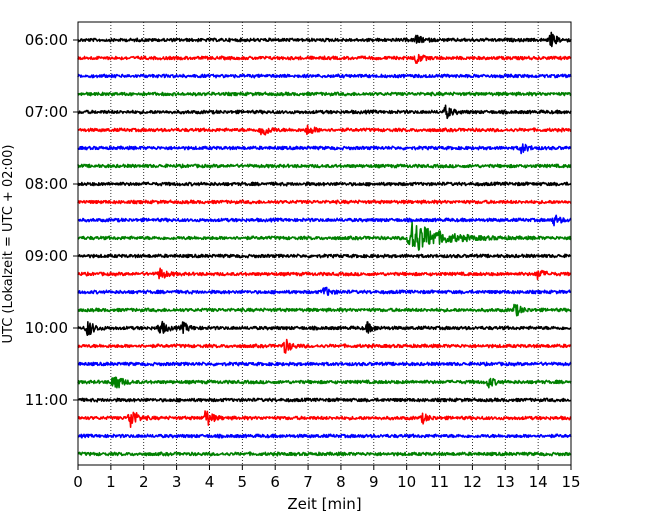 The width and height of the screenshot is (650, 520). Describe the element at coordinates (46, 112) in the screenshot. I see `y-tick-label: 07:00` at that location.